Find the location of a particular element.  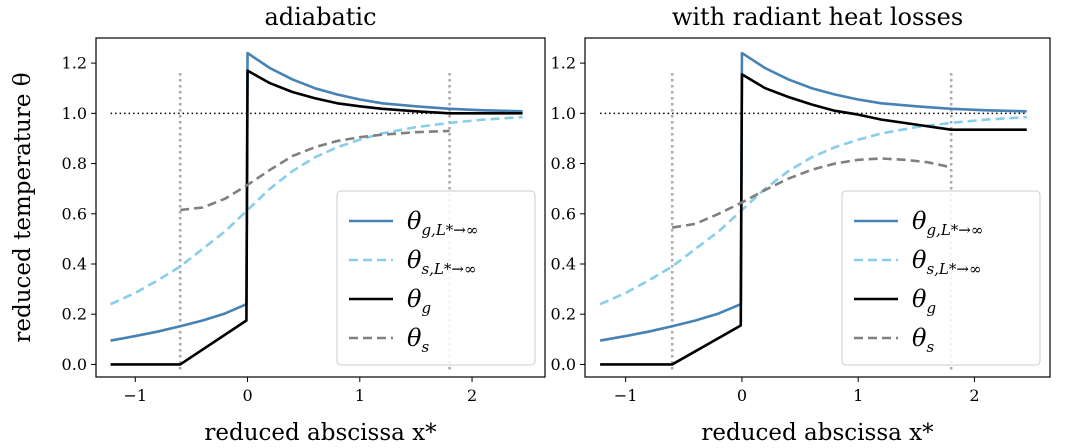

y-axis-label: reduced temperature θ is located at coordinates (23, 207).